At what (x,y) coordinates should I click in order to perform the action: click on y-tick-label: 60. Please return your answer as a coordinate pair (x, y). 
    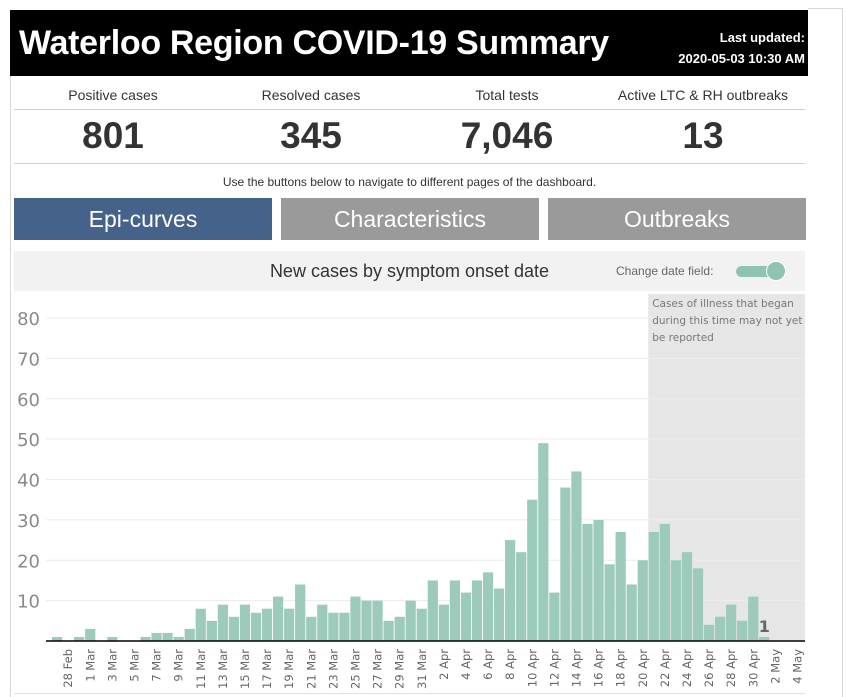
    Looking at the image, I should click on (28, 400).